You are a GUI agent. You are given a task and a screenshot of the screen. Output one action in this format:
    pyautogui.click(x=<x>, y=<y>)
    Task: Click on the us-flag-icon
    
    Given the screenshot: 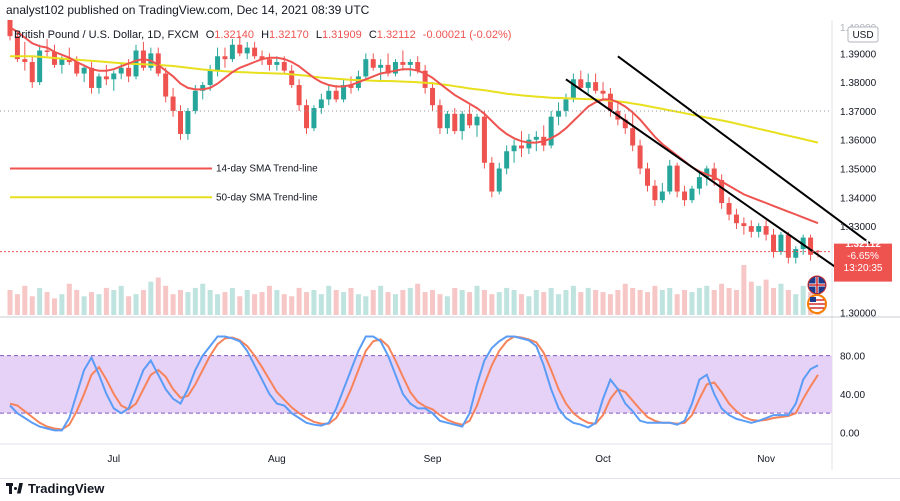 What is the action you would take?
    pyautogui.click(x=817, y=304)
    